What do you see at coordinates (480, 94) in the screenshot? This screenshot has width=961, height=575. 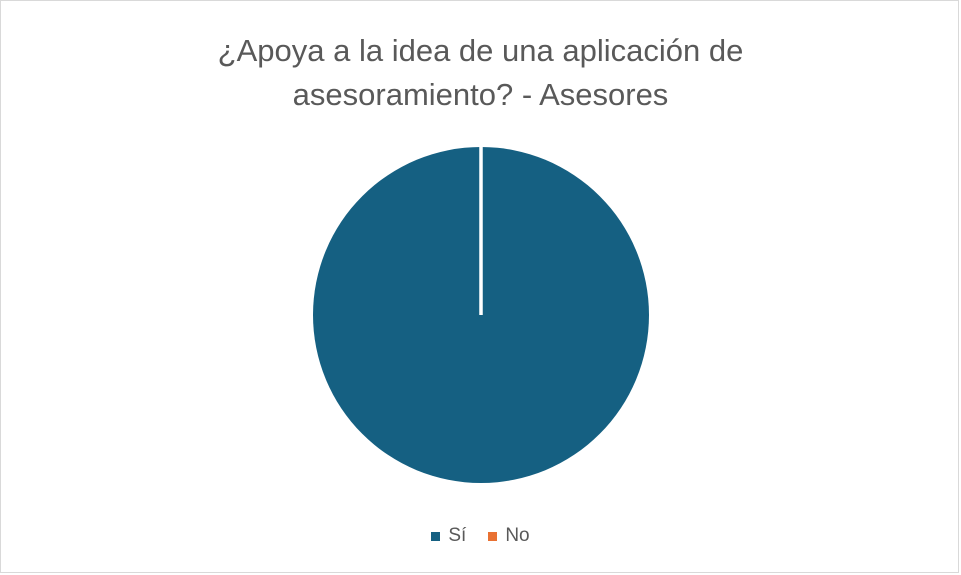 I see `chart-title-line-2: asesoramiento? - Asesores` at bounding box center [480, 94].